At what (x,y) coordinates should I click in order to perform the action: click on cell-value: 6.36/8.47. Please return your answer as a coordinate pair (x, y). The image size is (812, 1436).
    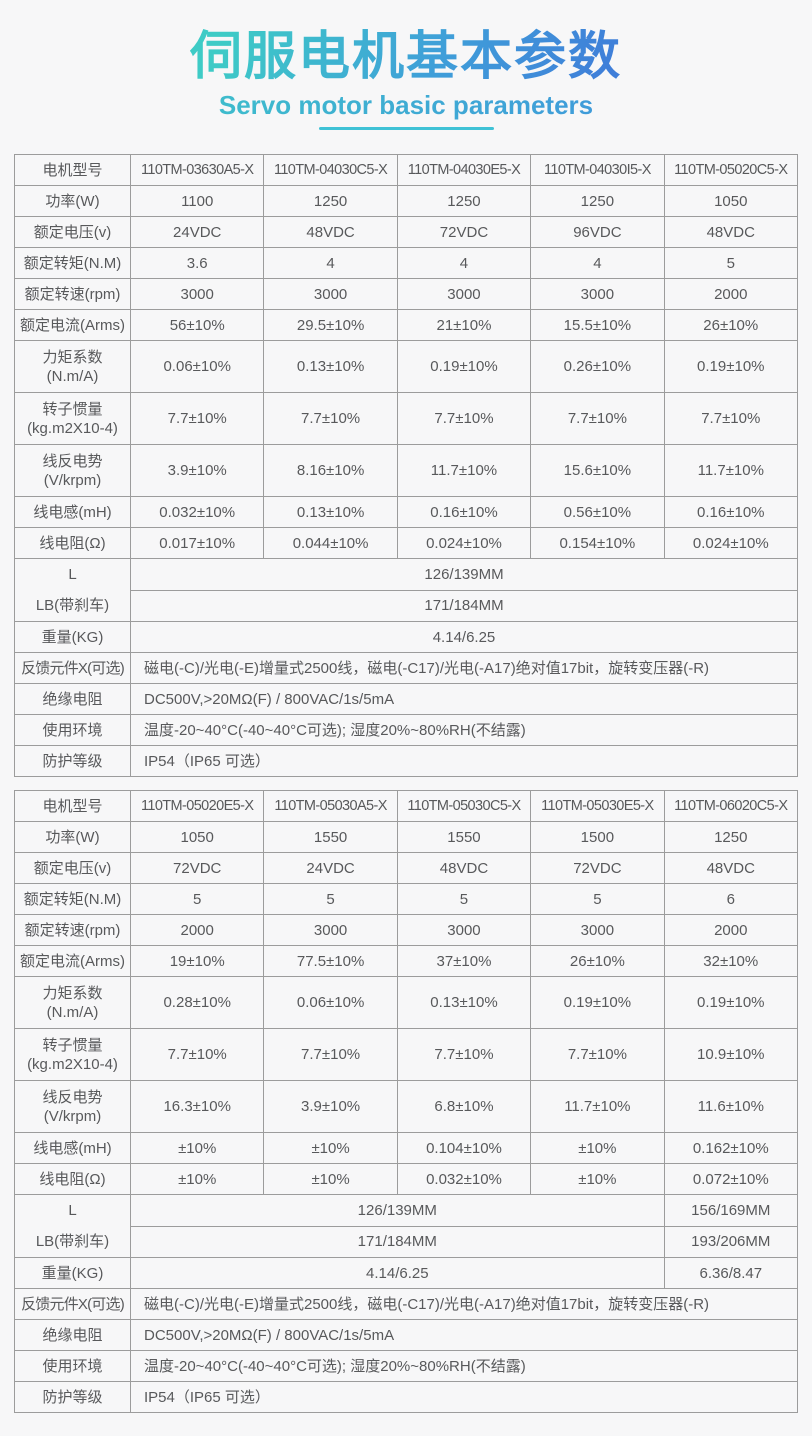
    Looking at the image, I should click on (731, 1273).